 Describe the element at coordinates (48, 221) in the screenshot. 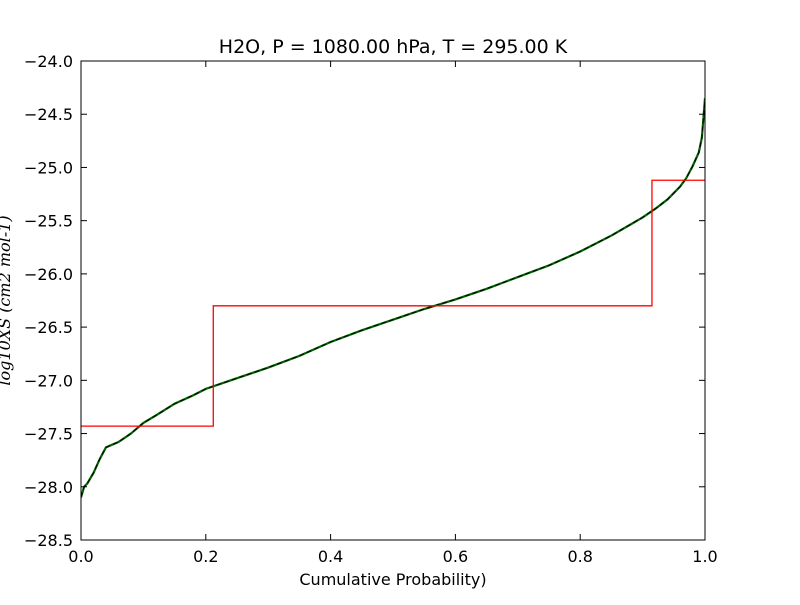

I see `y-tick-label: −25.5` at that location.